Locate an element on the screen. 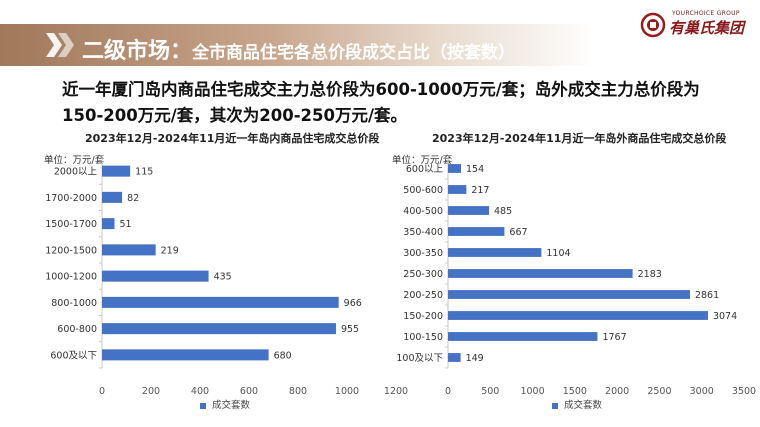 This screenshot has height=427, width=760. left-data-label: 435 is located at coordinates (223, 277).